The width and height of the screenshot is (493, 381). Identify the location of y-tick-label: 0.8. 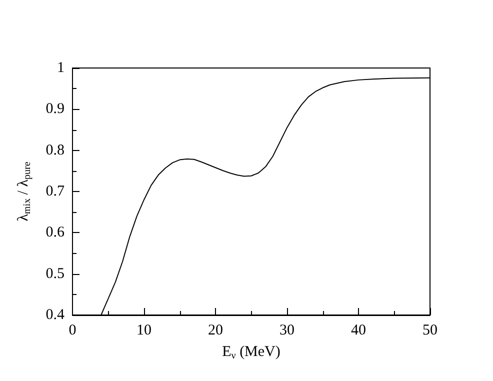
(55, 150).